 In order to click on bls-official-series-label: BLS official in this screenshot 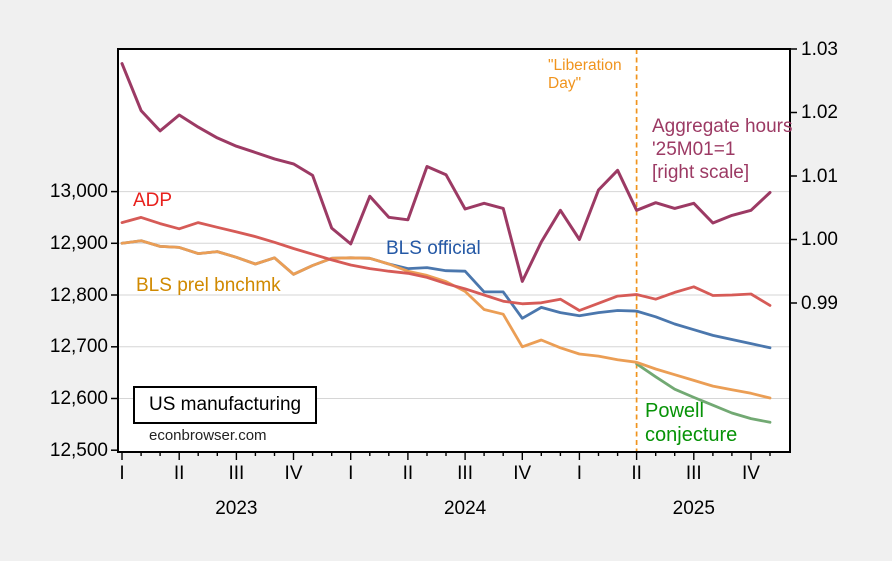, I will do `click(433, 248)`.